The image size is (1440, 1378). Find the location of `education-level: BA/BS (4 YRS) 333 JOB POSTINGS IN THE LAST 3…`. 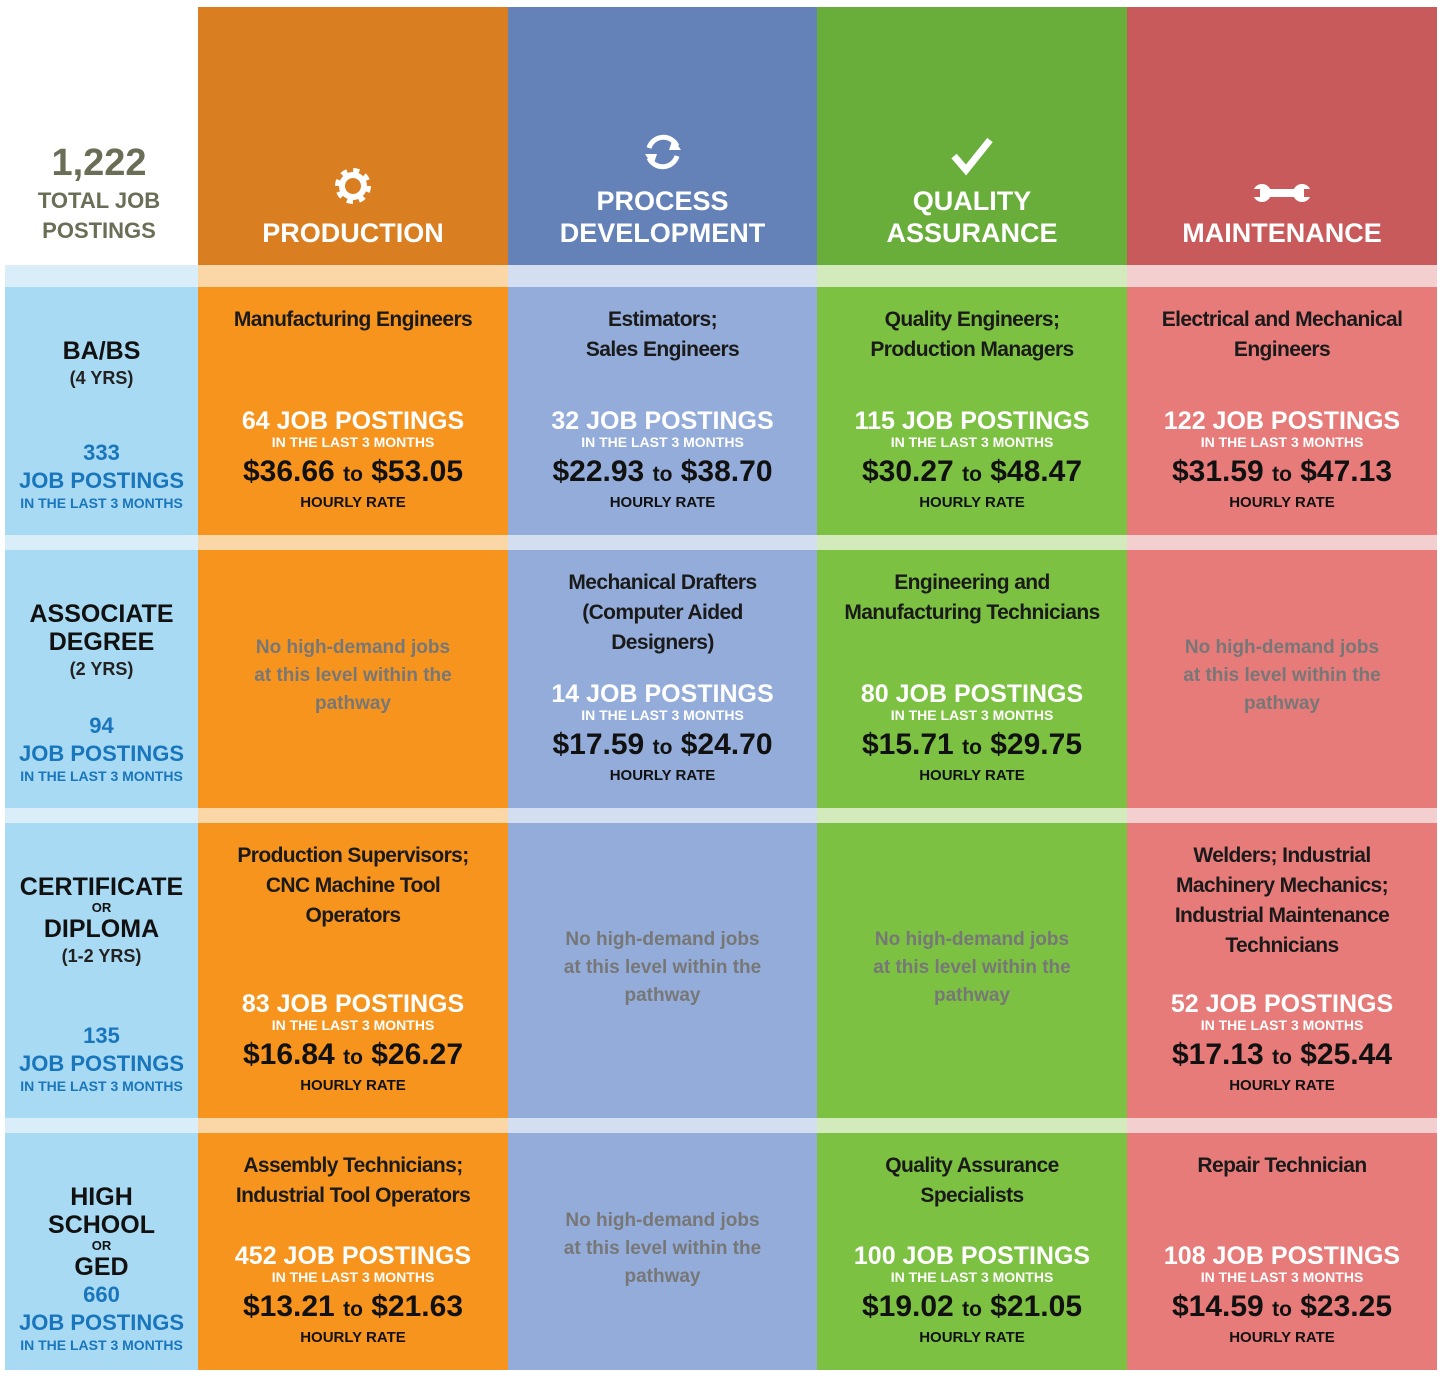

education-level: BA/BS (4 YRS) 333 JOB POSTINGS IN THE LAST 3… is located at coordinates (101, 411).